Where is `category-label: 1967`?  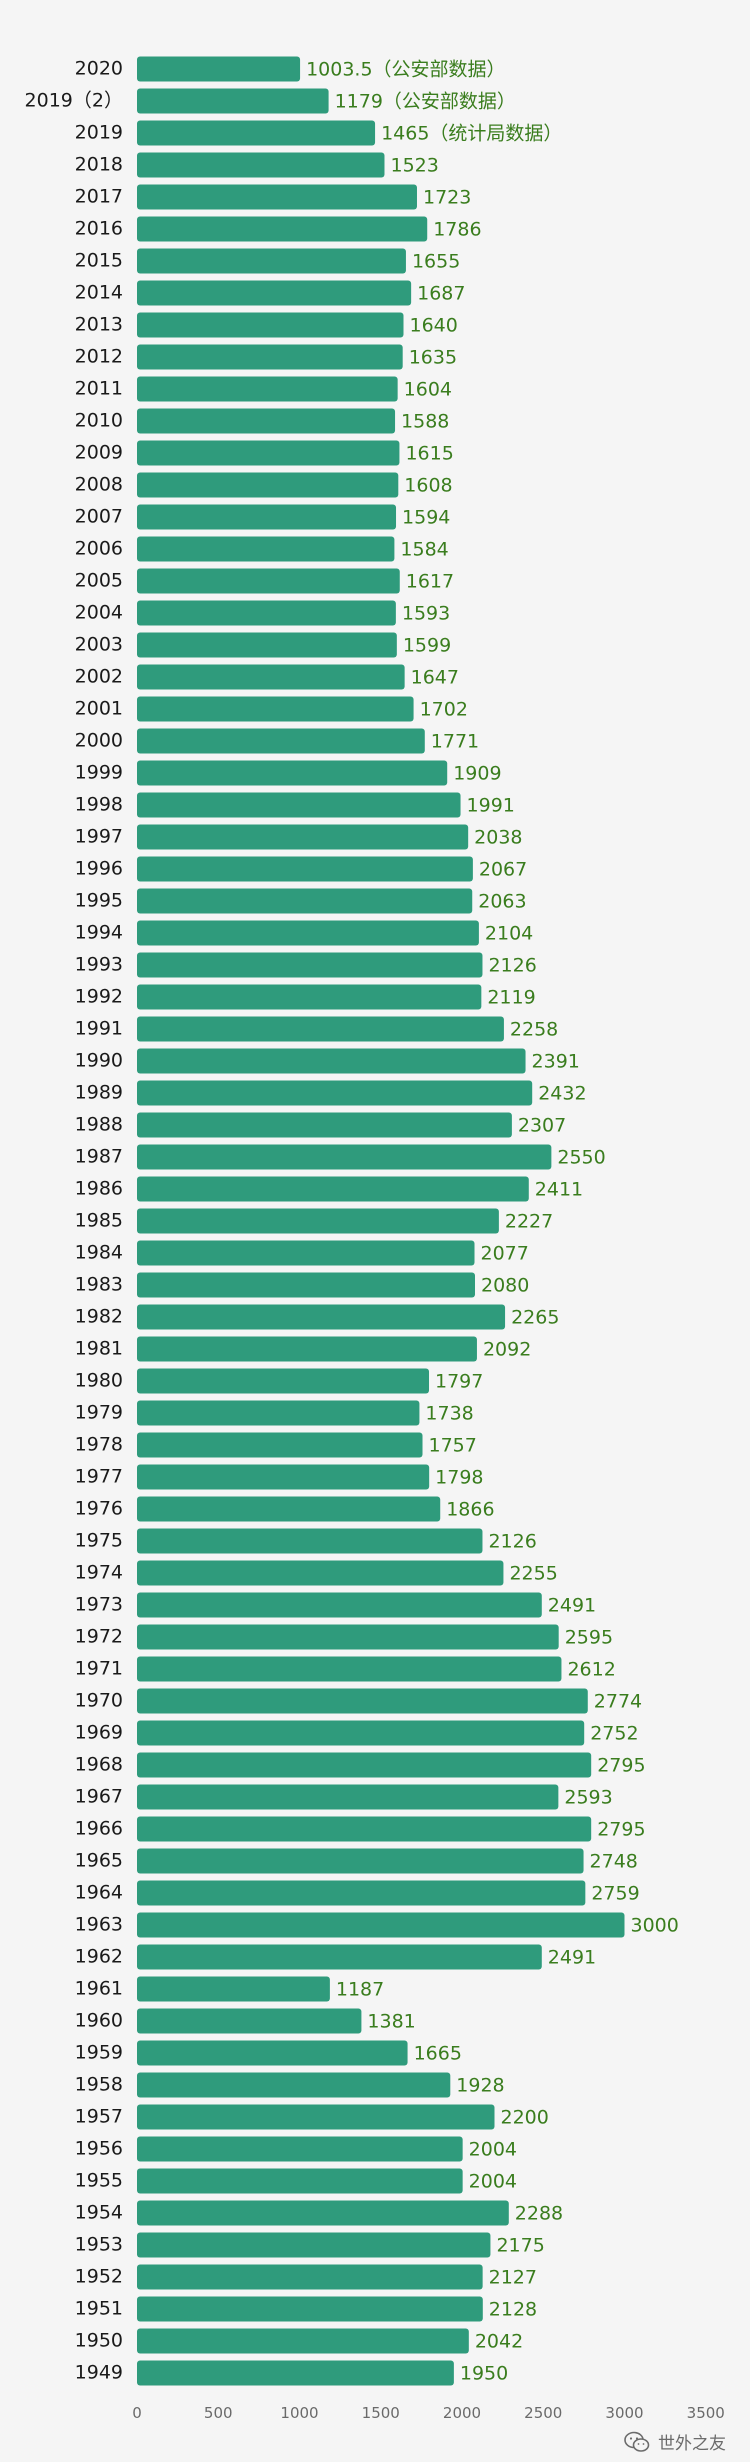
category-label: 1967 is located at coordinates (99, 1797).